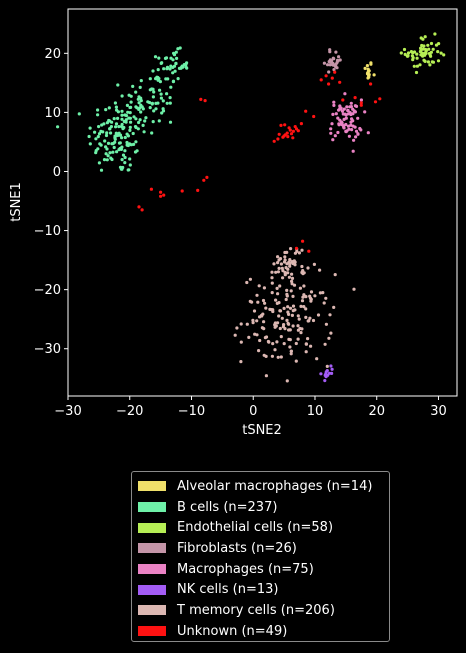 This screenshot has height=653, width=466. I want to click on x-tick-label: 30, so click(438, 411).